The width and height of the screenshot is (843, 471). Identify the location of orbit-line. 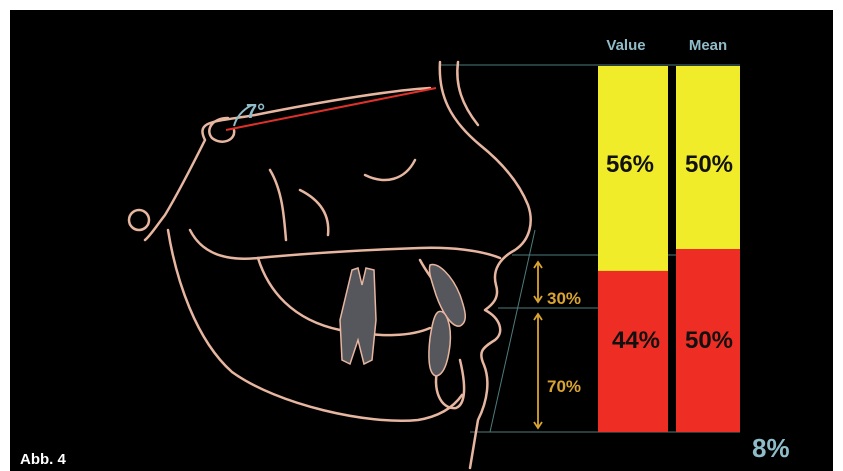
(390, 170).